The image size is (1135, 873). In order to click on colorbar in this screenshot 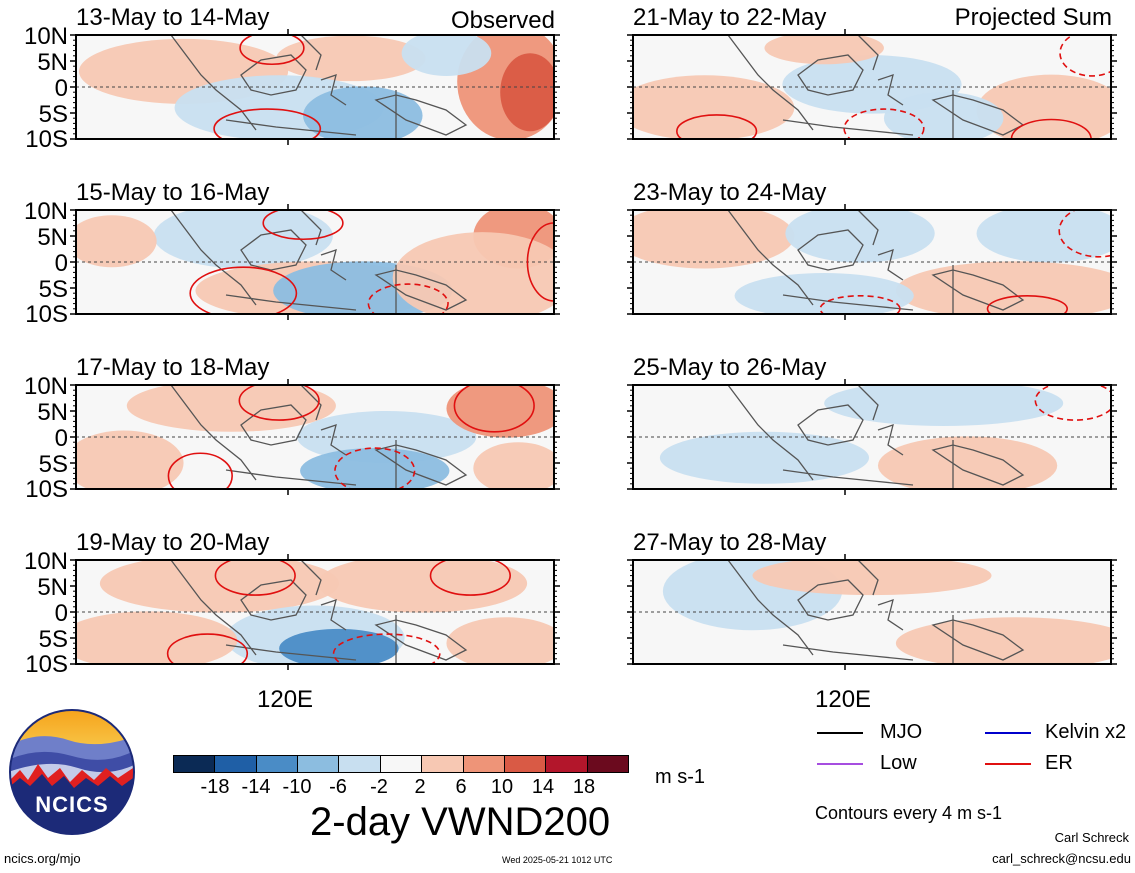, I will do `click(401, 764)`.